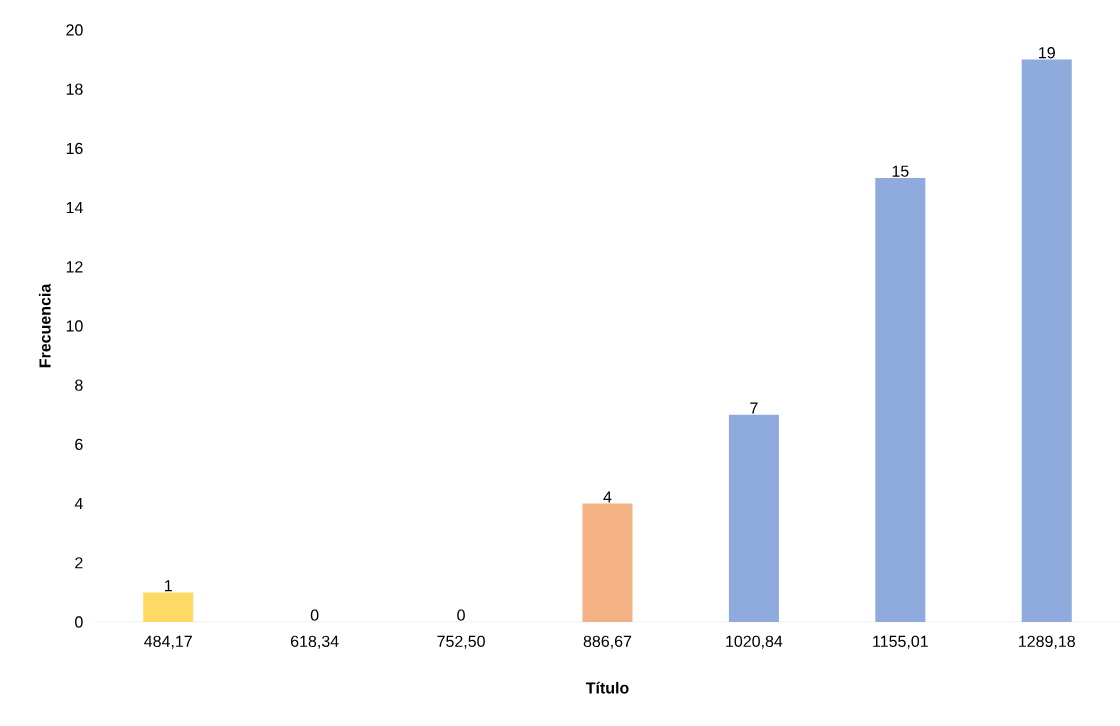 Image resolution: width=1120 pixels, height=726 pixels. I want to click on x-tick-label: 484,17, so click(168, 642).